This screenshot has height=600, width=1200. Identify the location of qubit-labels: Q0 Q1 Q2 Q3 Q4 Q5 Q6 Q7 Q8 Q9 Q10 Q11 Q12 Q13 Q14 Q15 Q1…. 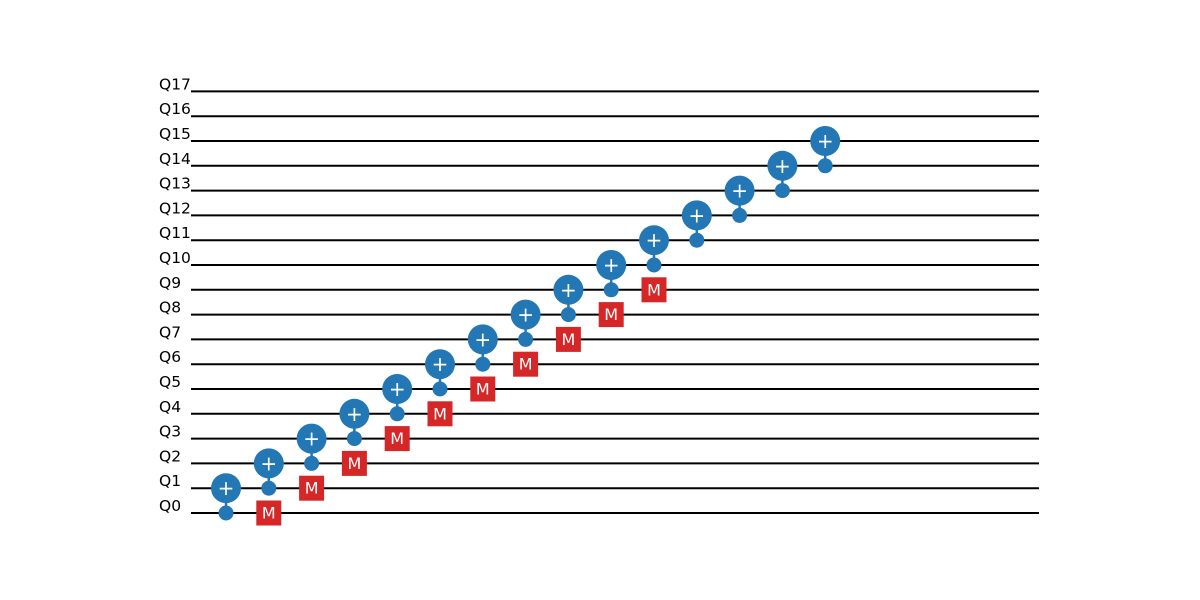
(175, 295).